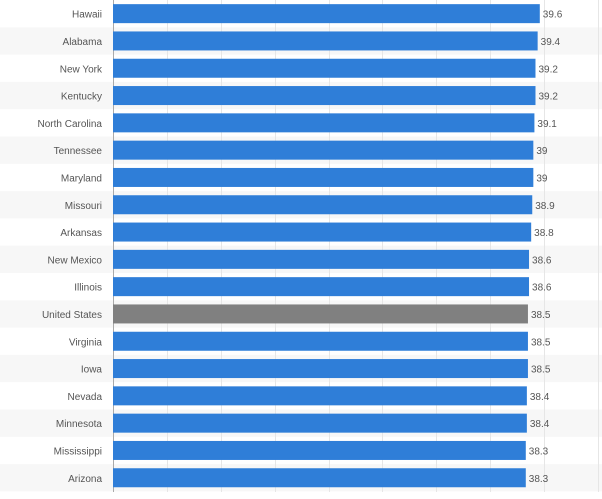 This screenshot has width=602, height=499. What do you see at coordinates (325, 41) in the screenshot?
I see `bar-alabama` at bounding box center [325, 41].